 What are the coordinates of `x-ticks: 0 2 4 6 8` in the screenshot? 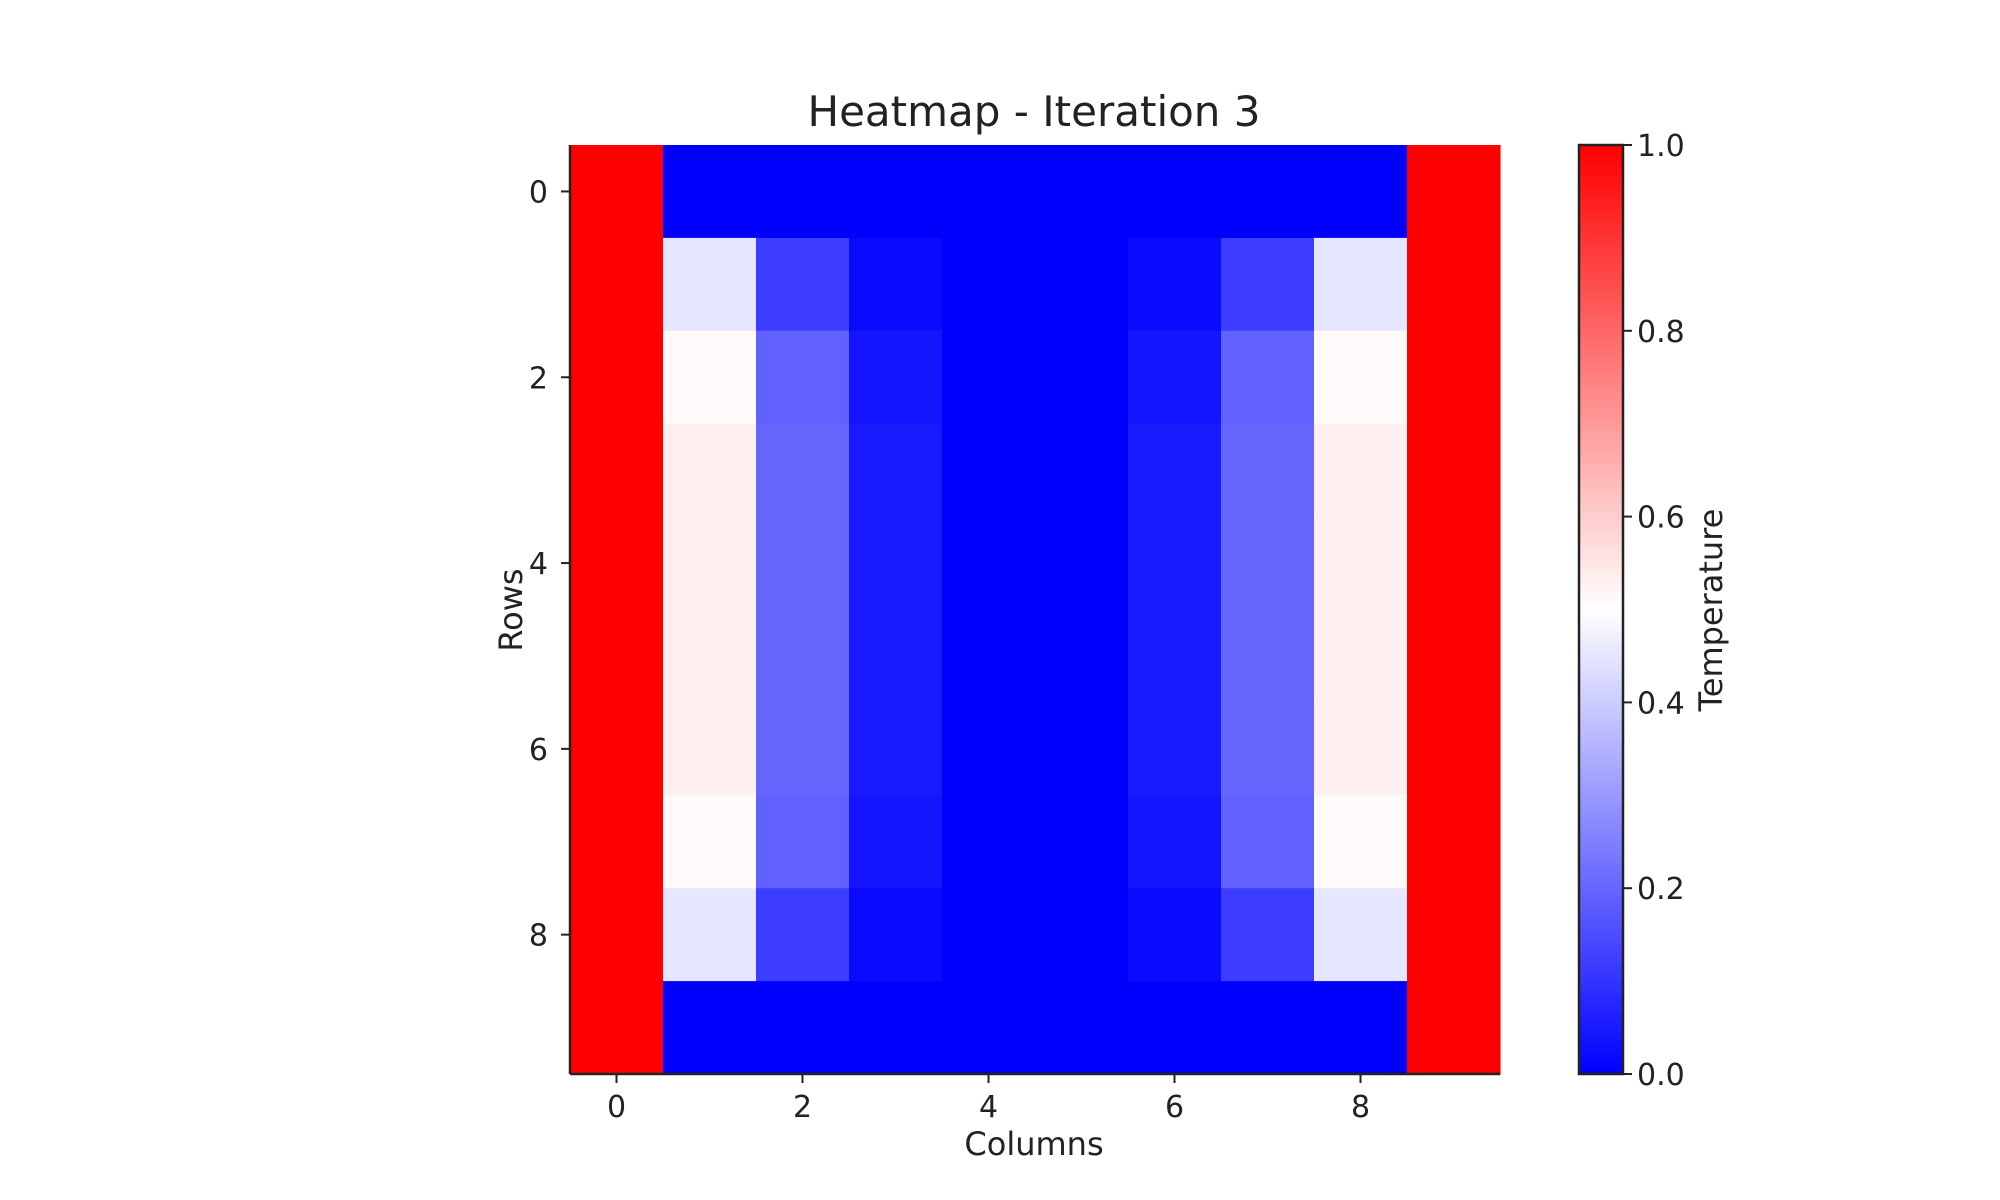 It's located at (988, 1099).